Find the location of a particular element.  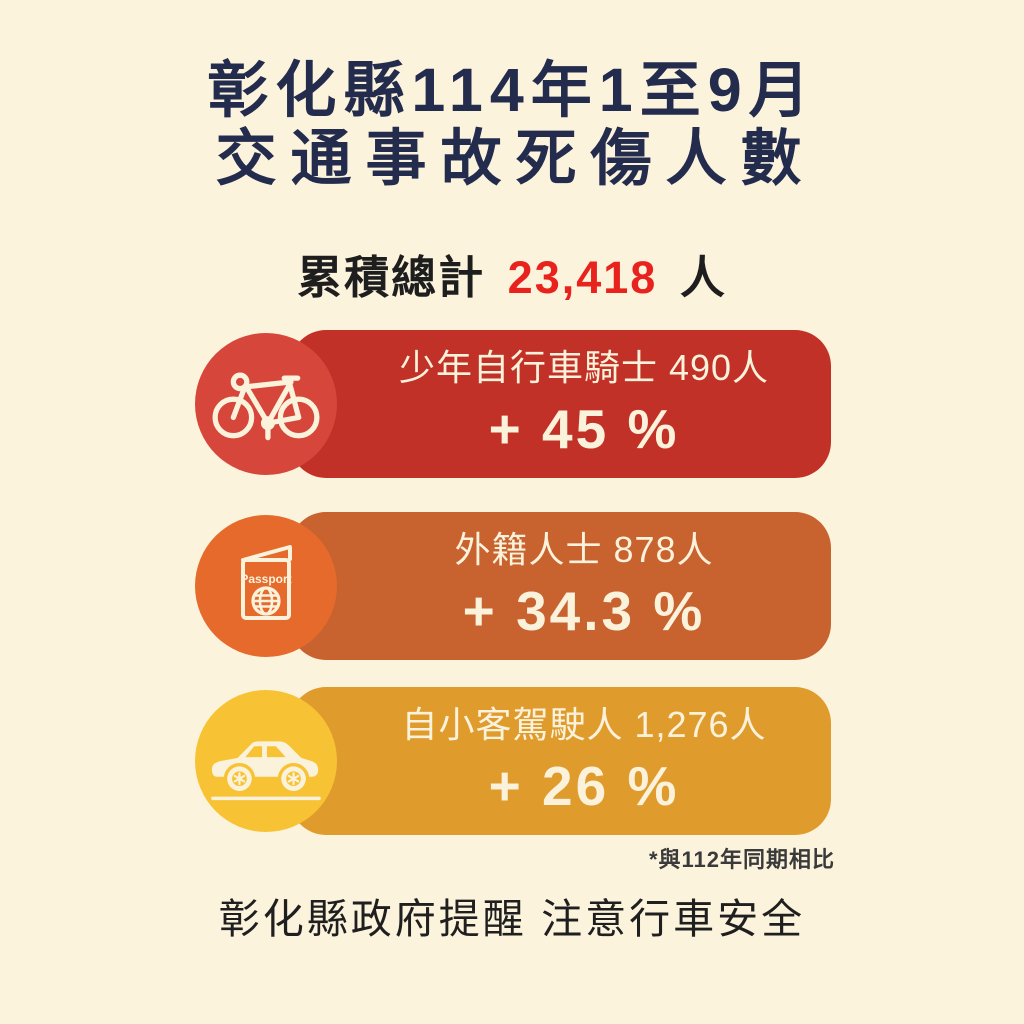

title-line-1: 彰化縣114年1至9月 is located at coordinates (512, 90).